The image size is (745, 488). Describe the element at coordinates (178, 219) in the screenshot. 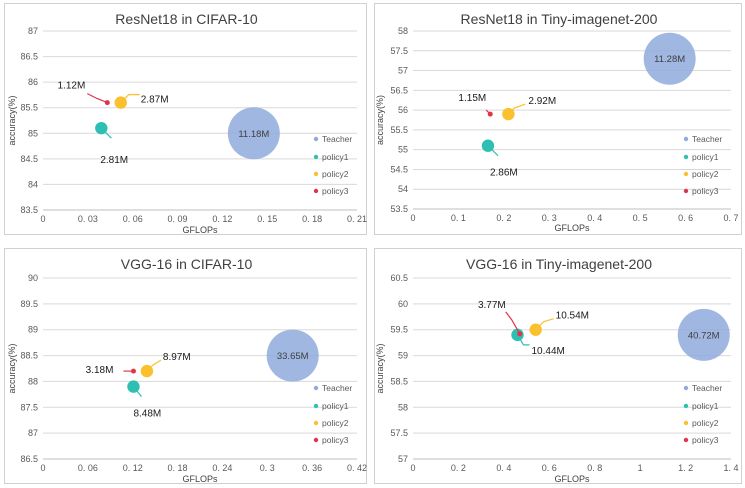

I see `x-tick-label: 0. 09` at that location.